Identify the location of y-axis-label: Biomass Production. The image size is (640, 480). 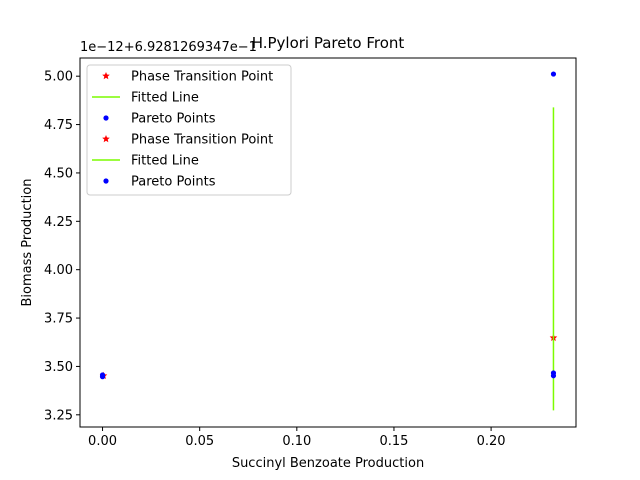
(27, 243).